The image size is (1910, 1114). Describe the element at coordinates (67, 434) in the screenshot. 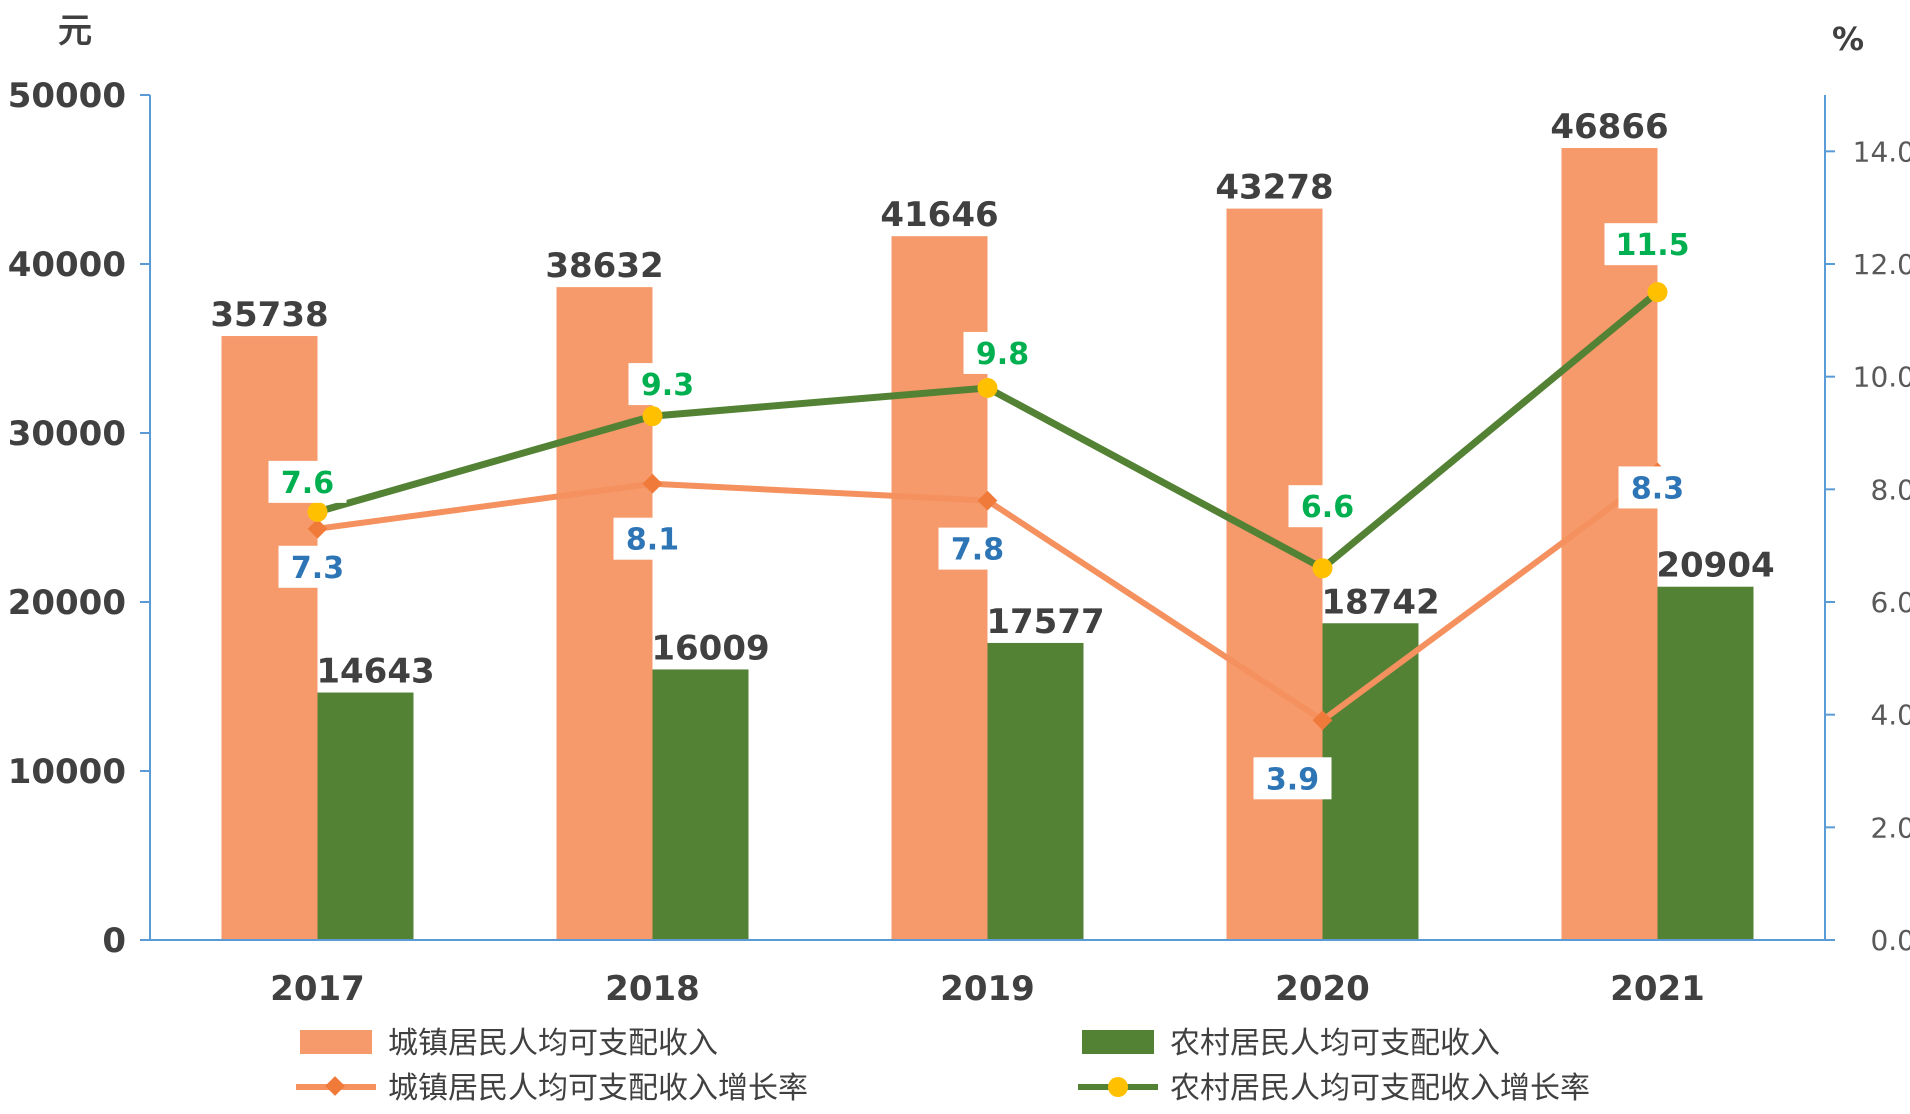

I see `left-tick-label: 30000` at that location.